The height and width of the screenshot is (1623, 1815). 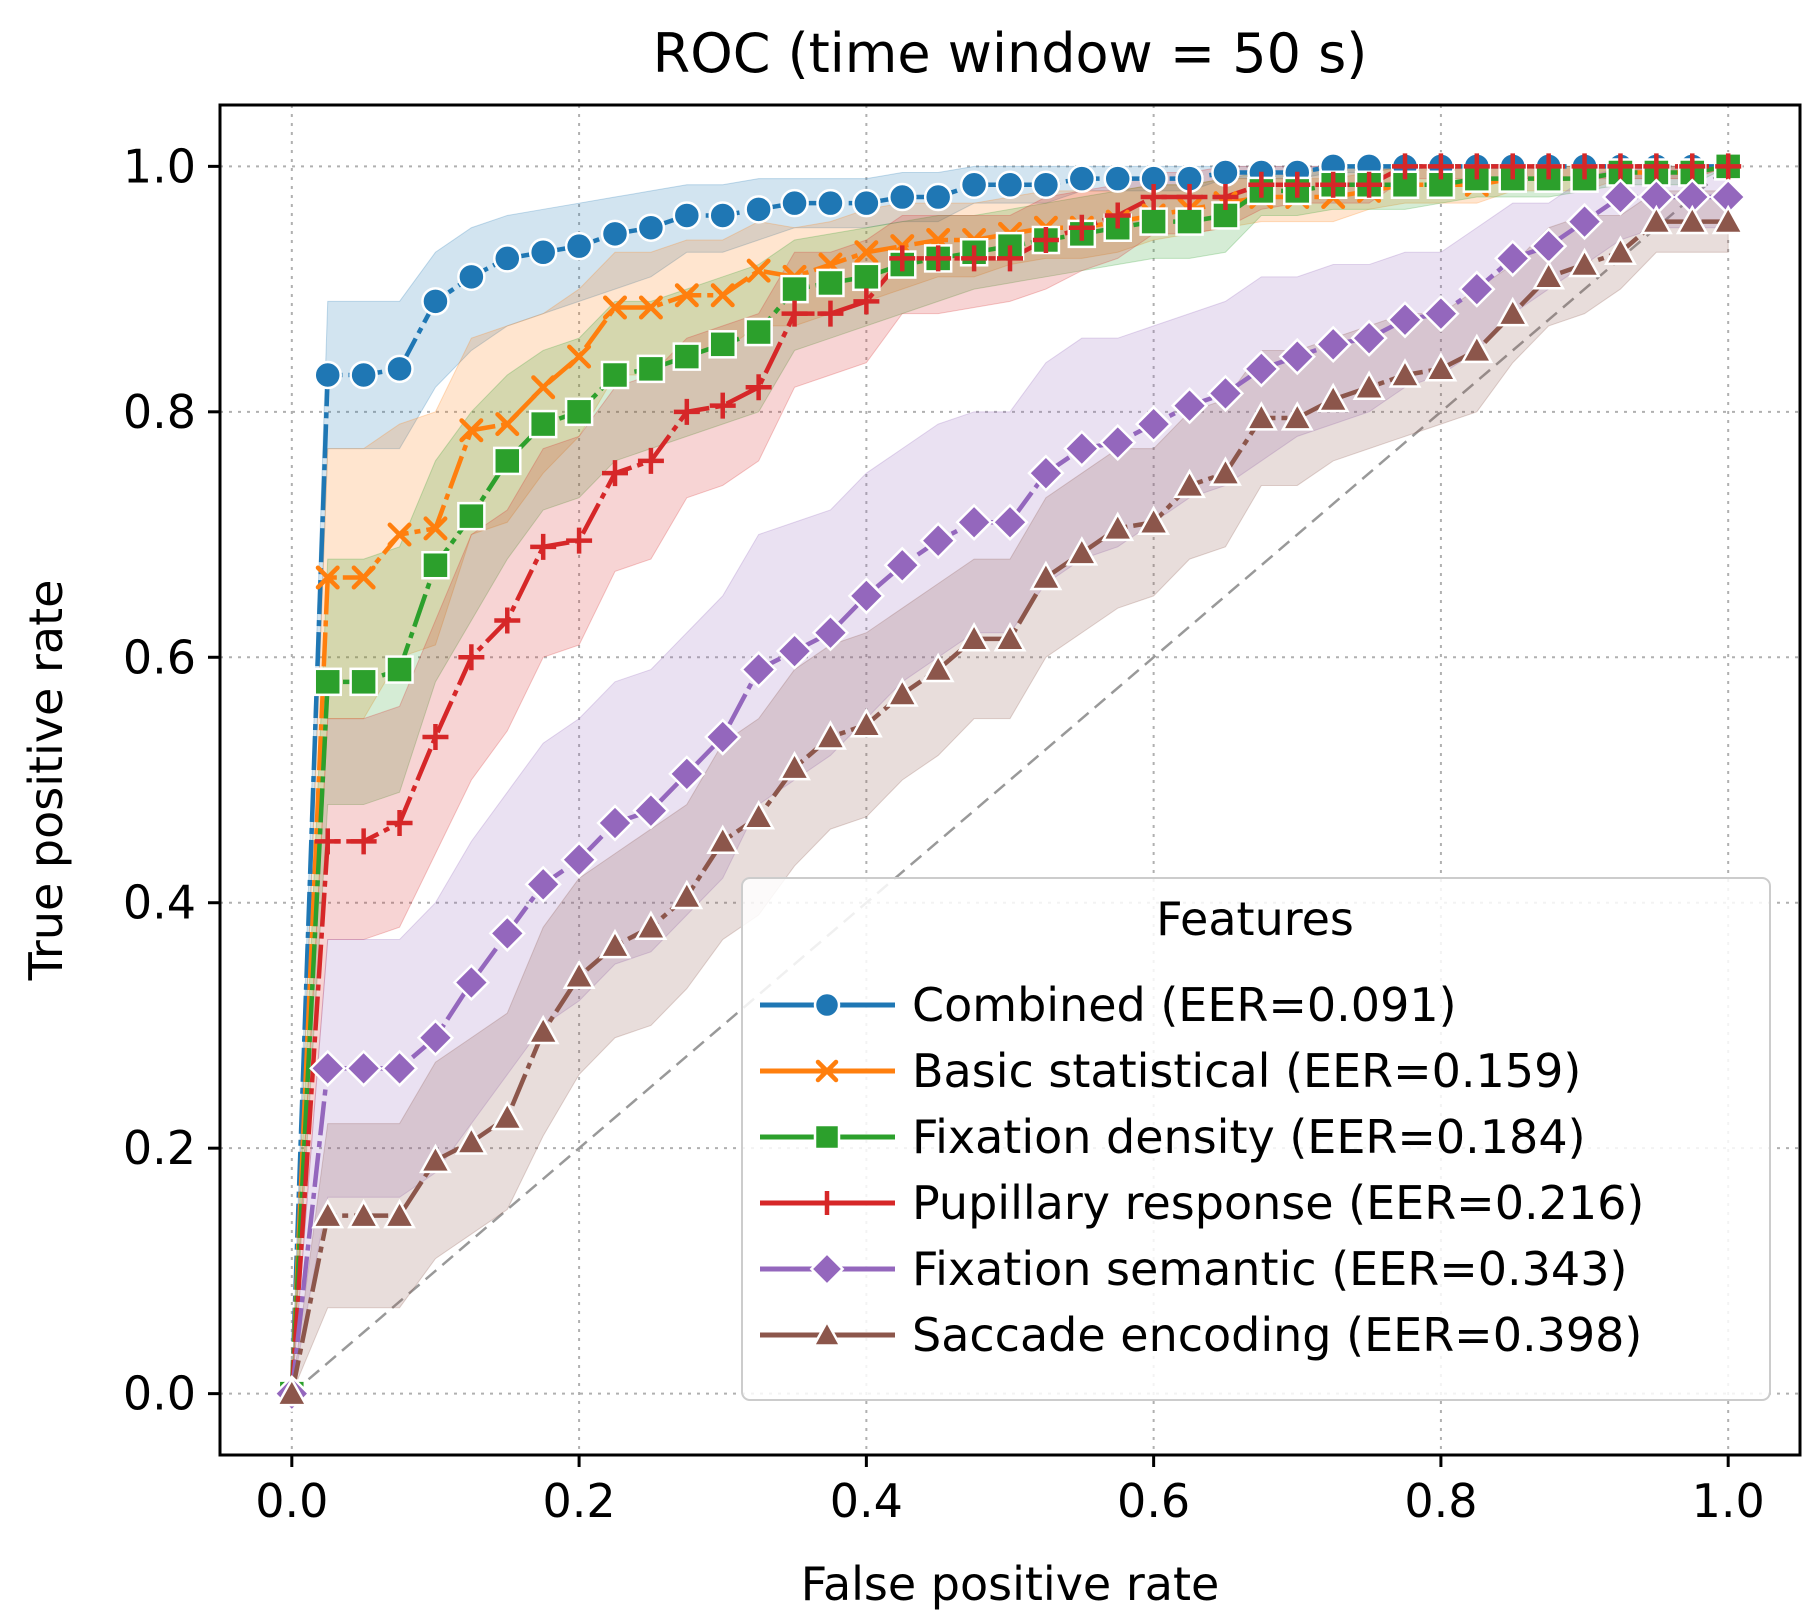 I want to click on legend-title: Features, so click(x=1255, y=919).